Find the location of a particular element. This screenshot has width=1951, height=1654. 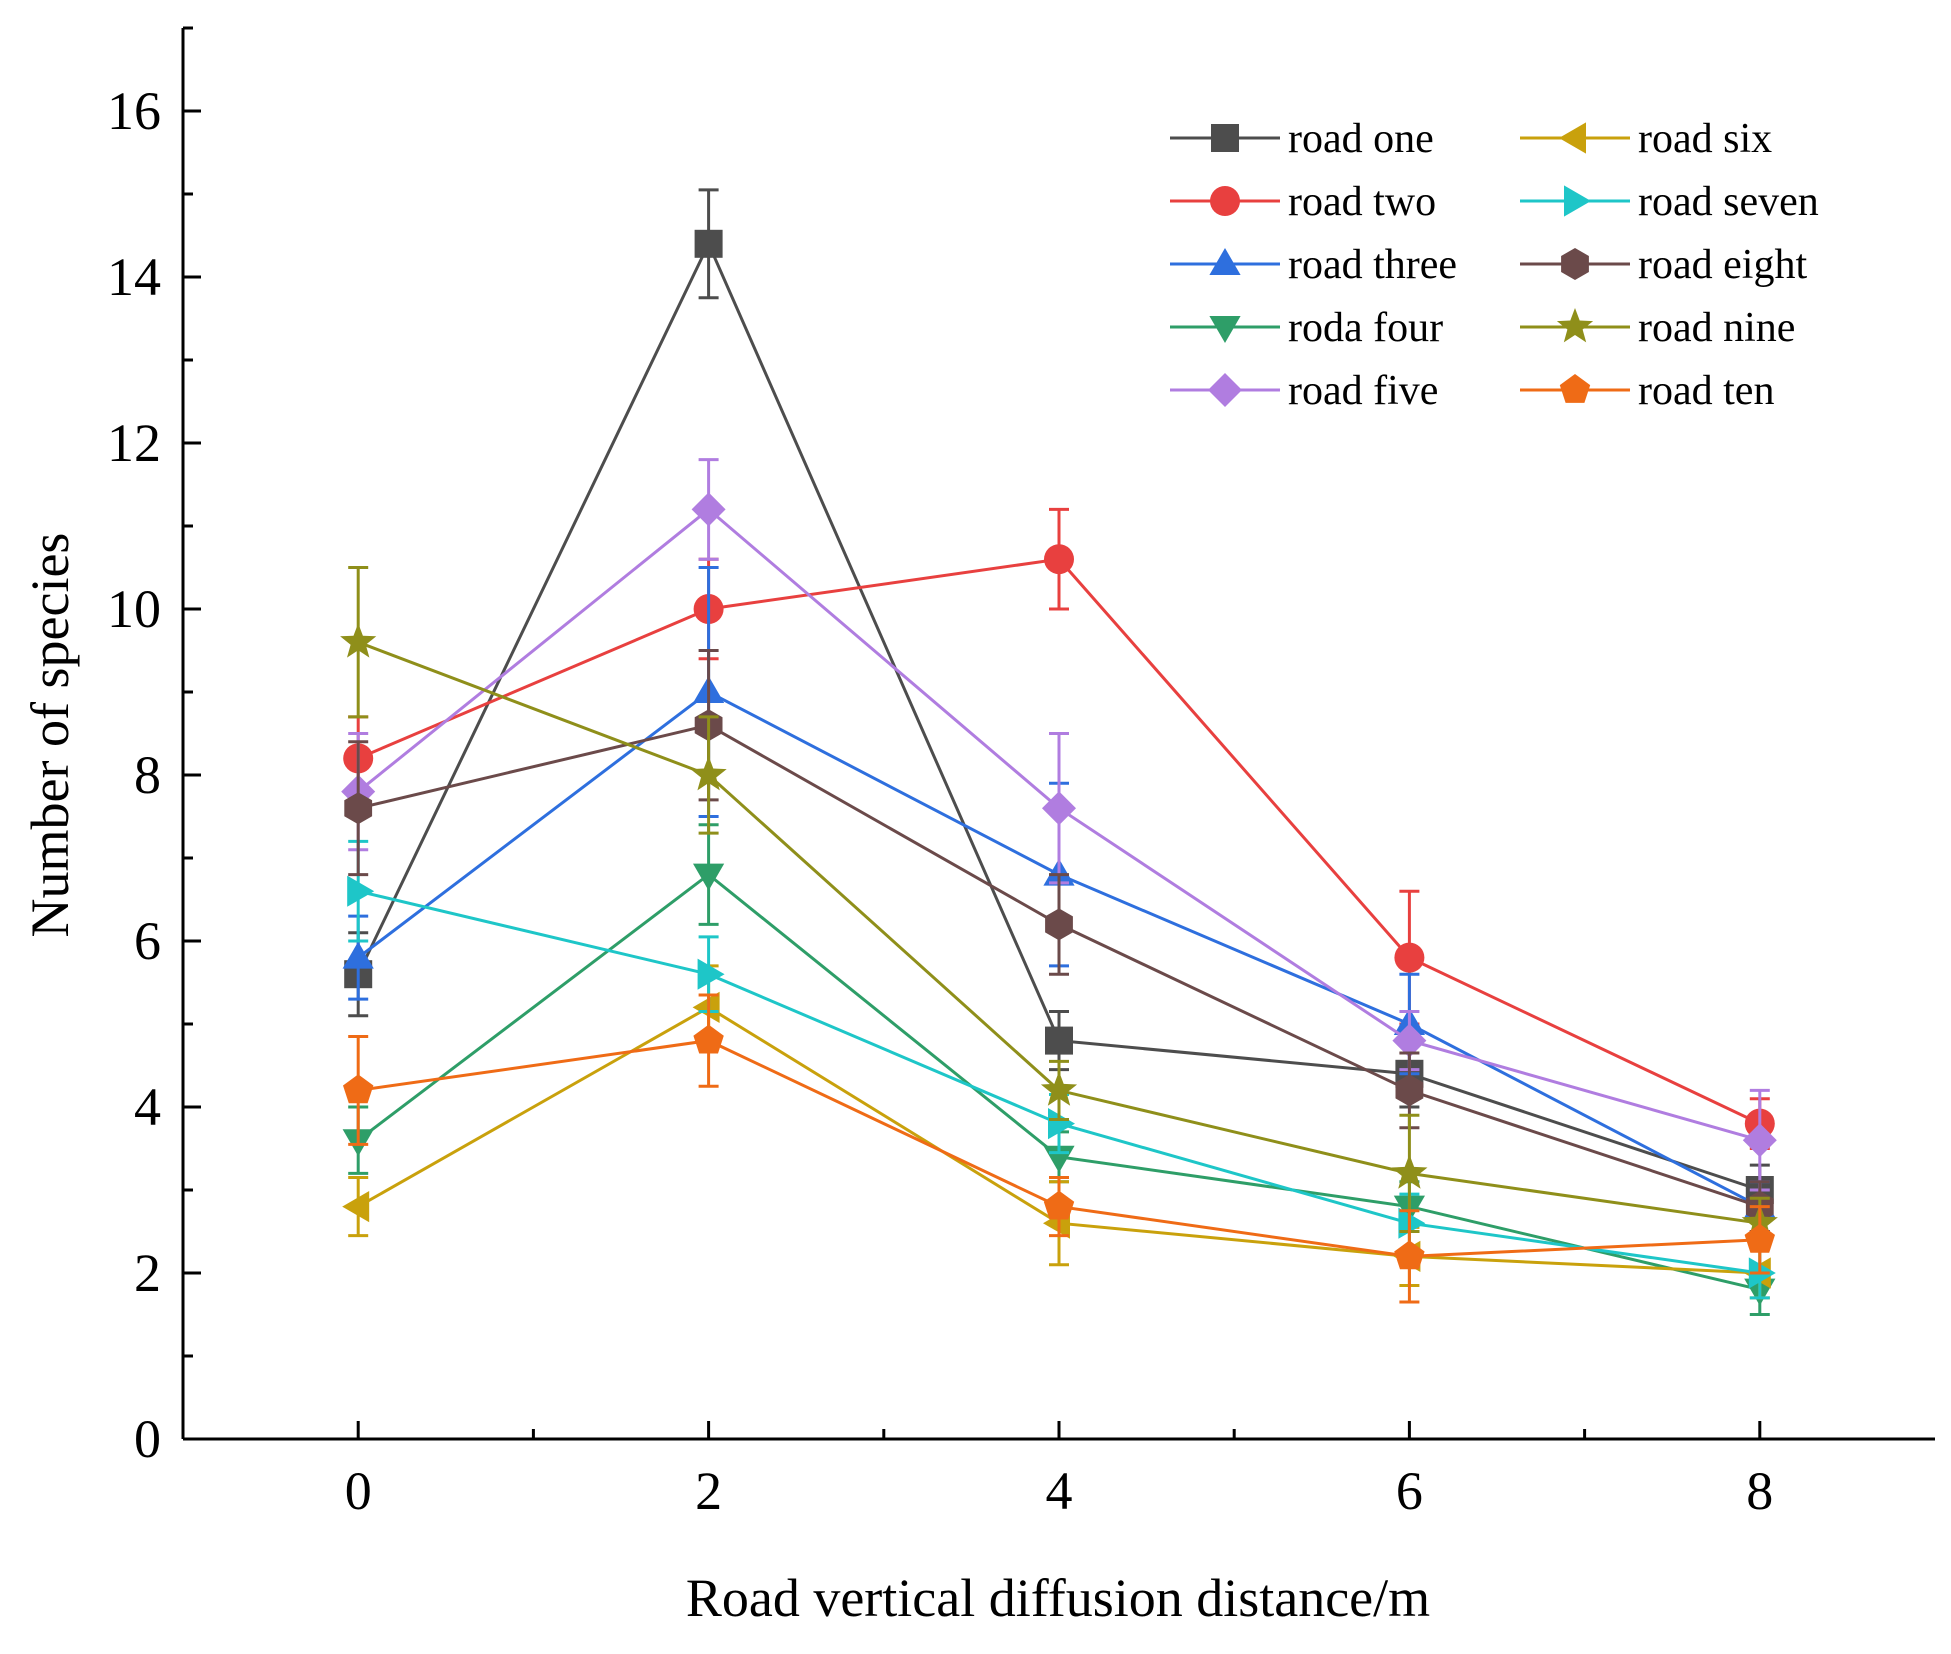

y-tick-label: 10 is located at coordinates (134, 609).